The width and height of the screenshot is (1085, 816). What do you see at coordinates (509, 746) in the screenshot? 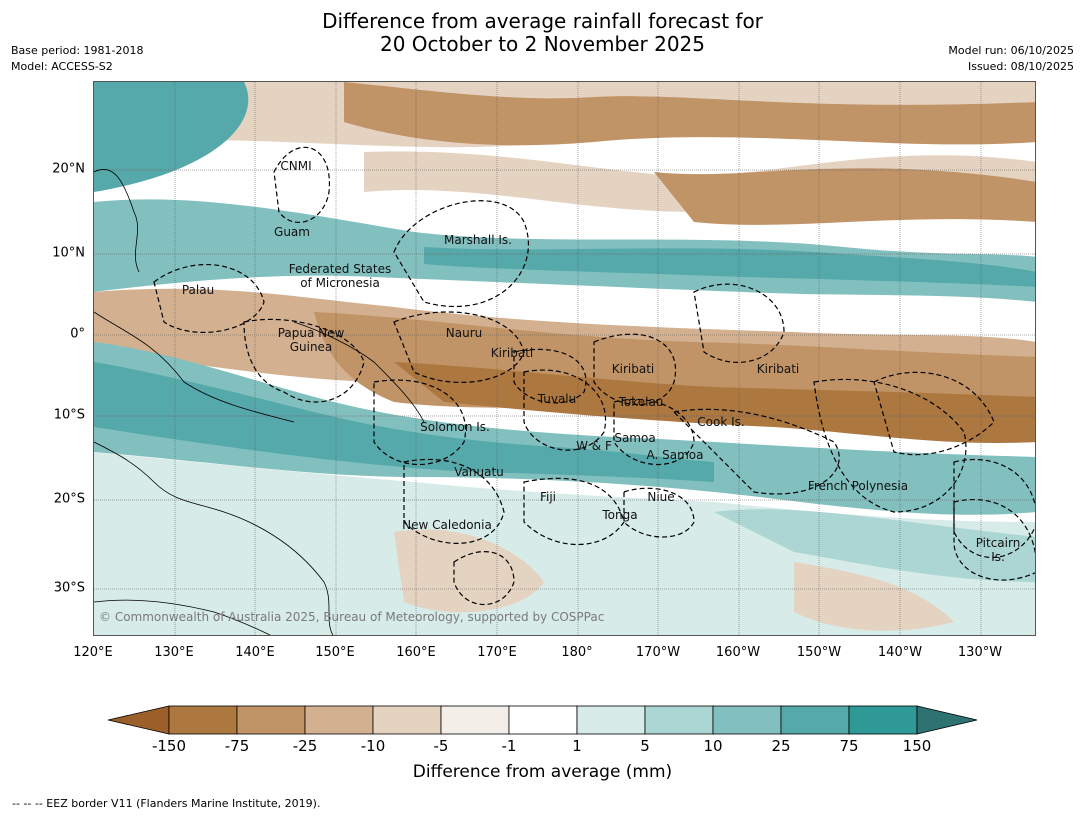
I see `colorbar-tick: -1` at bounding box center [509, 746].